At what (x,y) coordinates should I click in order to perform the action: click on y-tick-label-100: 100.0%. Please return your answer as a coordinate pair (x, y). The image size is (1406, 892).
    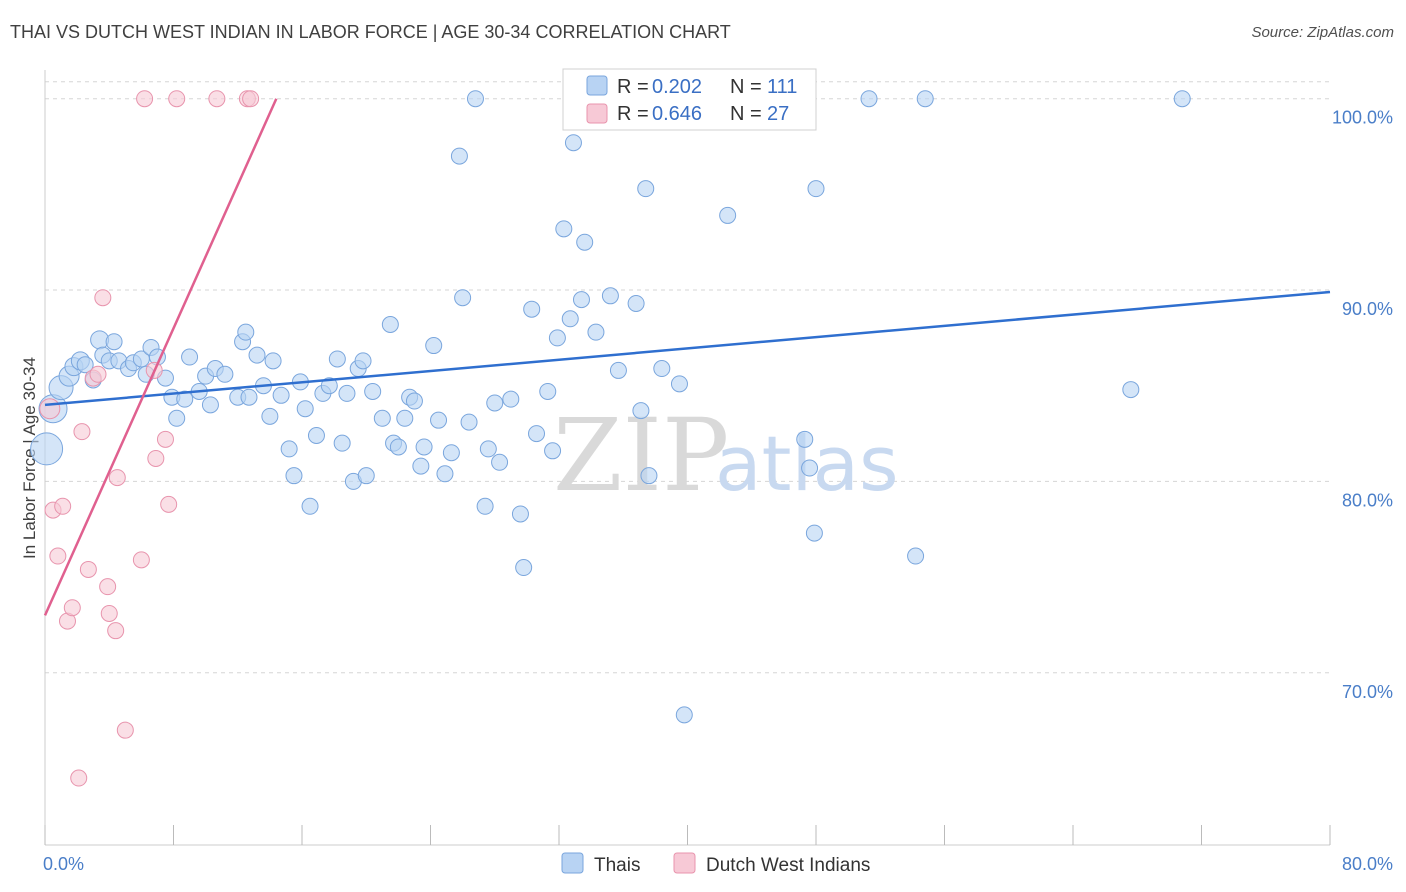
    Looking at the image, I should click on (1362, 118).